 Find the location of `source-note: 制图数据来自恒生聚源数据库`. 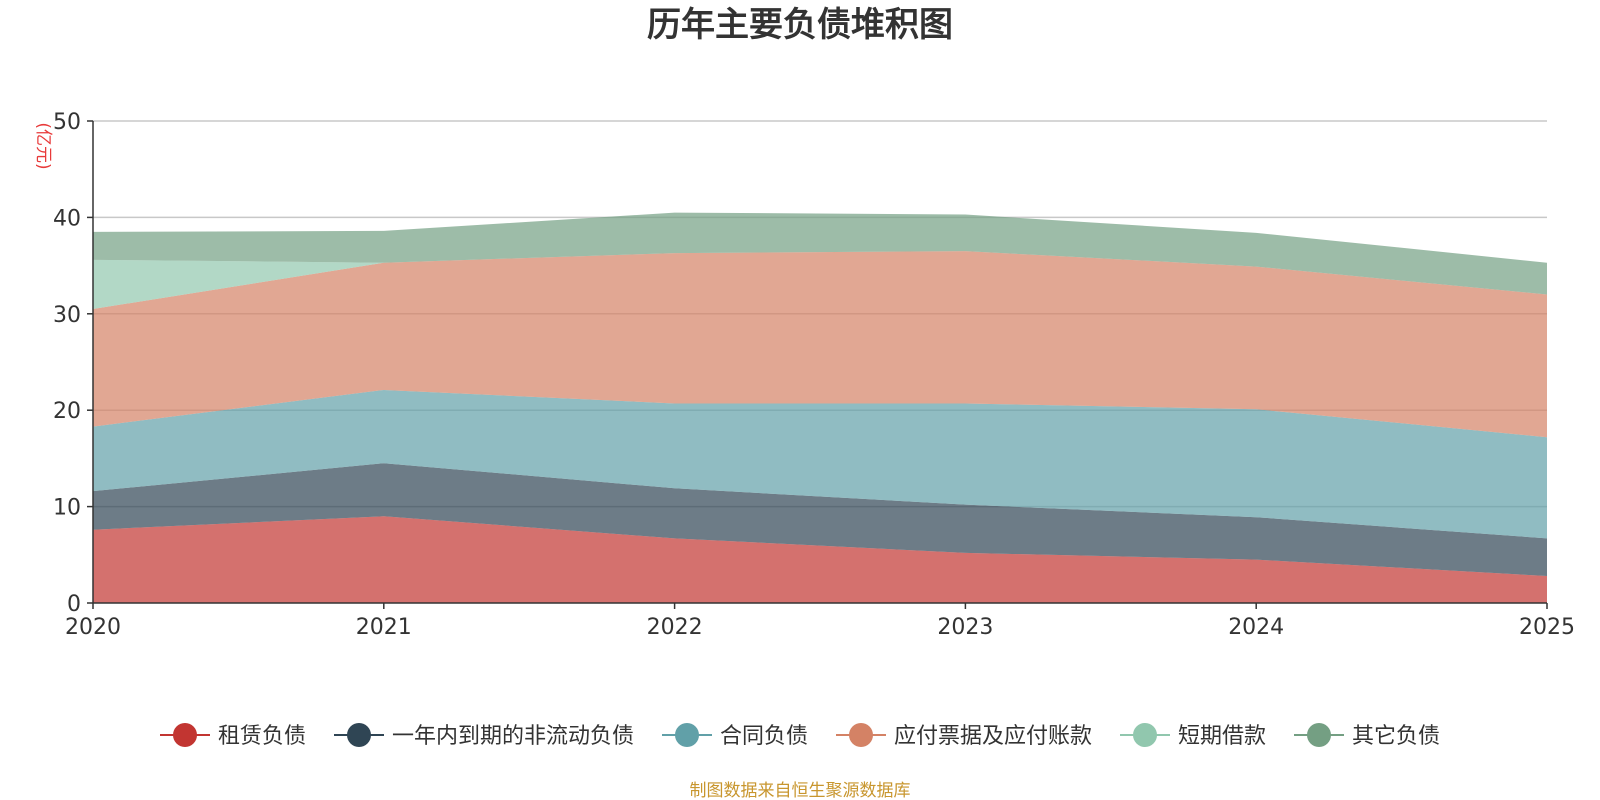

source-note: 制图数据来自恒生聚源数据库 is located at coordinates (800, 790).